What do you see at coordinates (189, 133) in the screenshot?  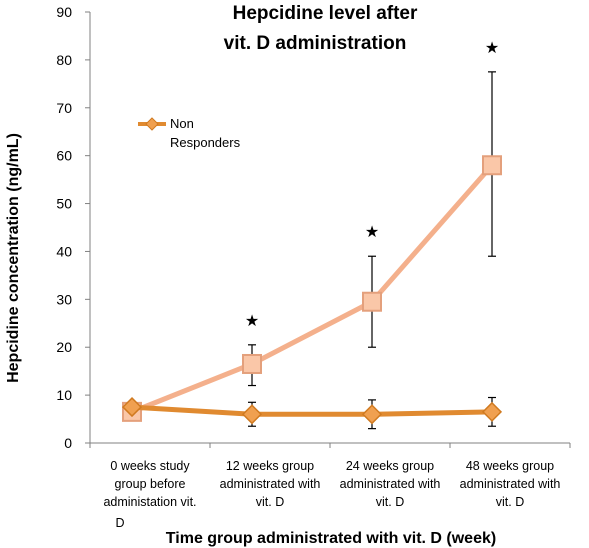 I see `legend: Non Responders` at bounding box center [189, 133].